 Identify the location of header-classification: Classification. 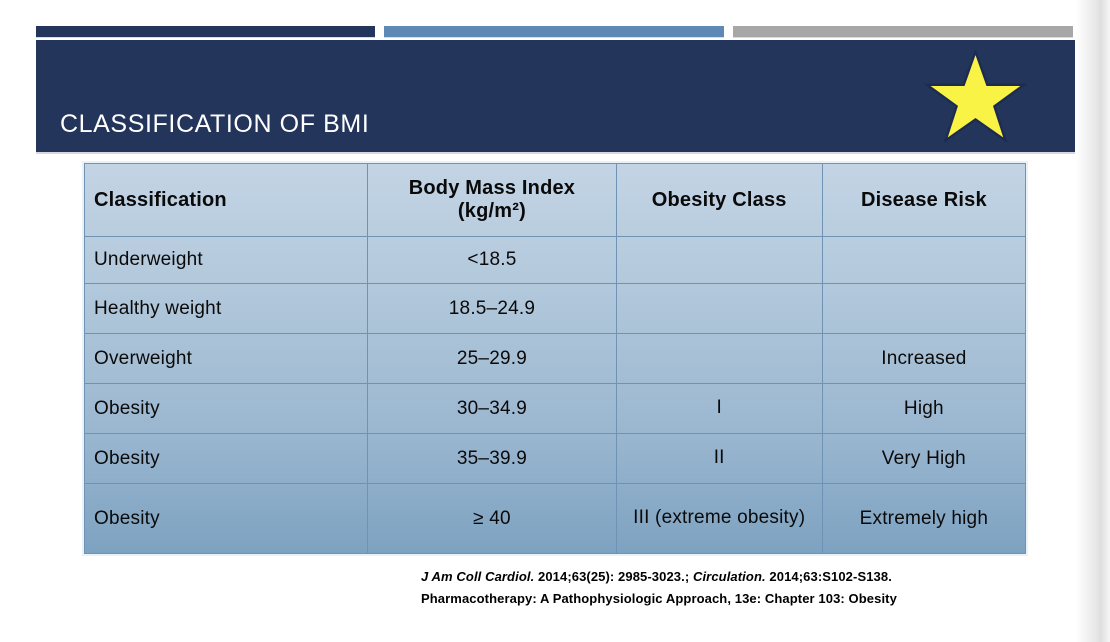
(226, 200).